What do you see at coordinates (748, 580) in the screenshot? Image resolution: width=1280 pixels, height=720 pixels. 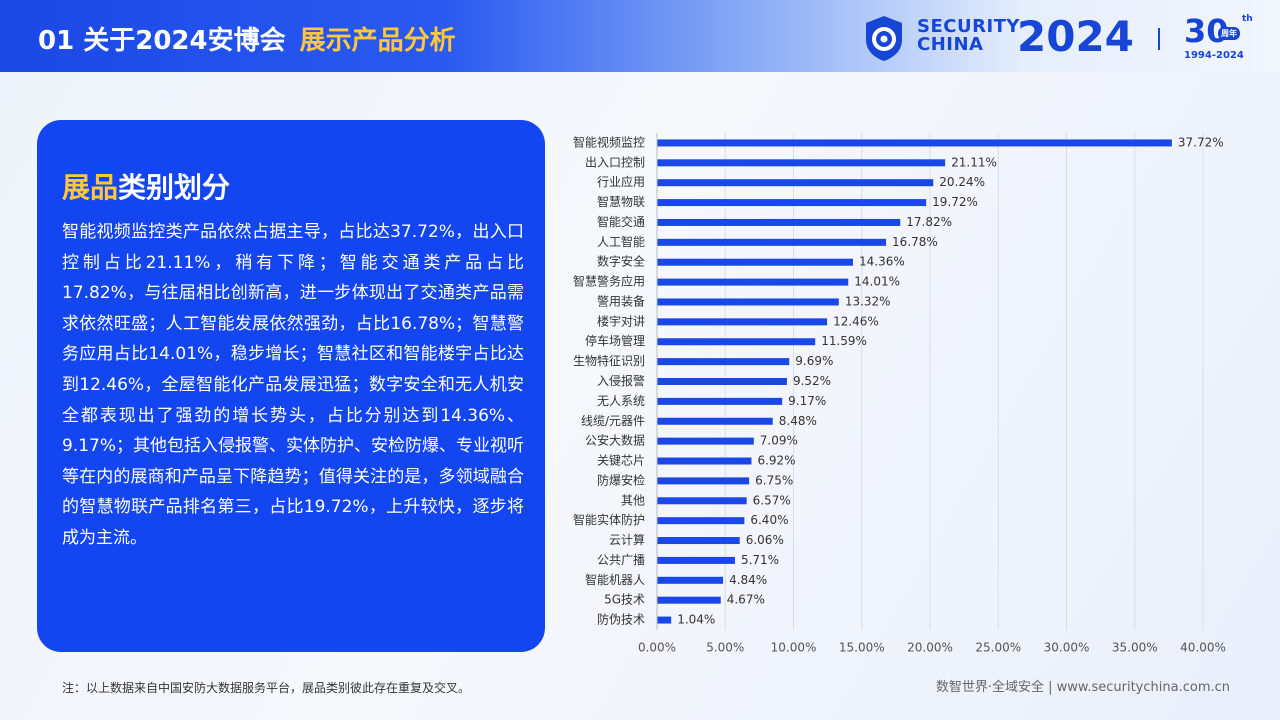 I see `value-label: 4.84%` at bounding box center [748, 580].